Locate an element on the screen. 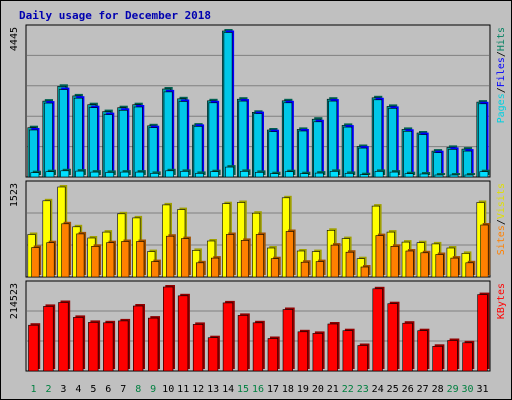 This screenshot has width=512, height=400. legend-entry-pages: Pages is located at coordinates (501, 108).